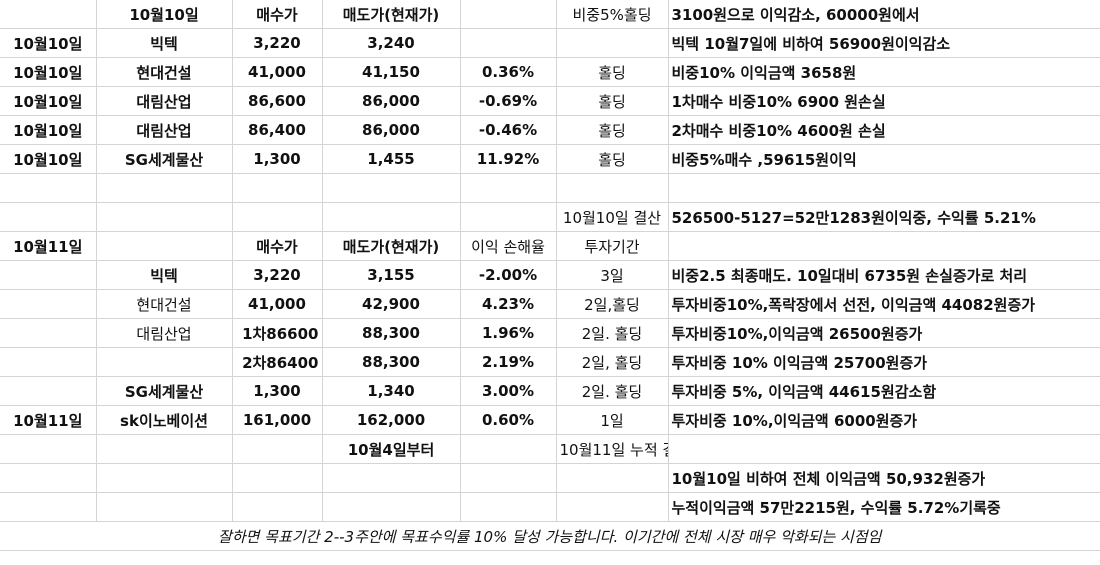 This screenshot has height=565, width=1100. What do you see at coordinates (884, 362) in the screenshot?
I see `cell: 투자비중 10% 이익금액 25700원증가` at bounding box center [884, 362].